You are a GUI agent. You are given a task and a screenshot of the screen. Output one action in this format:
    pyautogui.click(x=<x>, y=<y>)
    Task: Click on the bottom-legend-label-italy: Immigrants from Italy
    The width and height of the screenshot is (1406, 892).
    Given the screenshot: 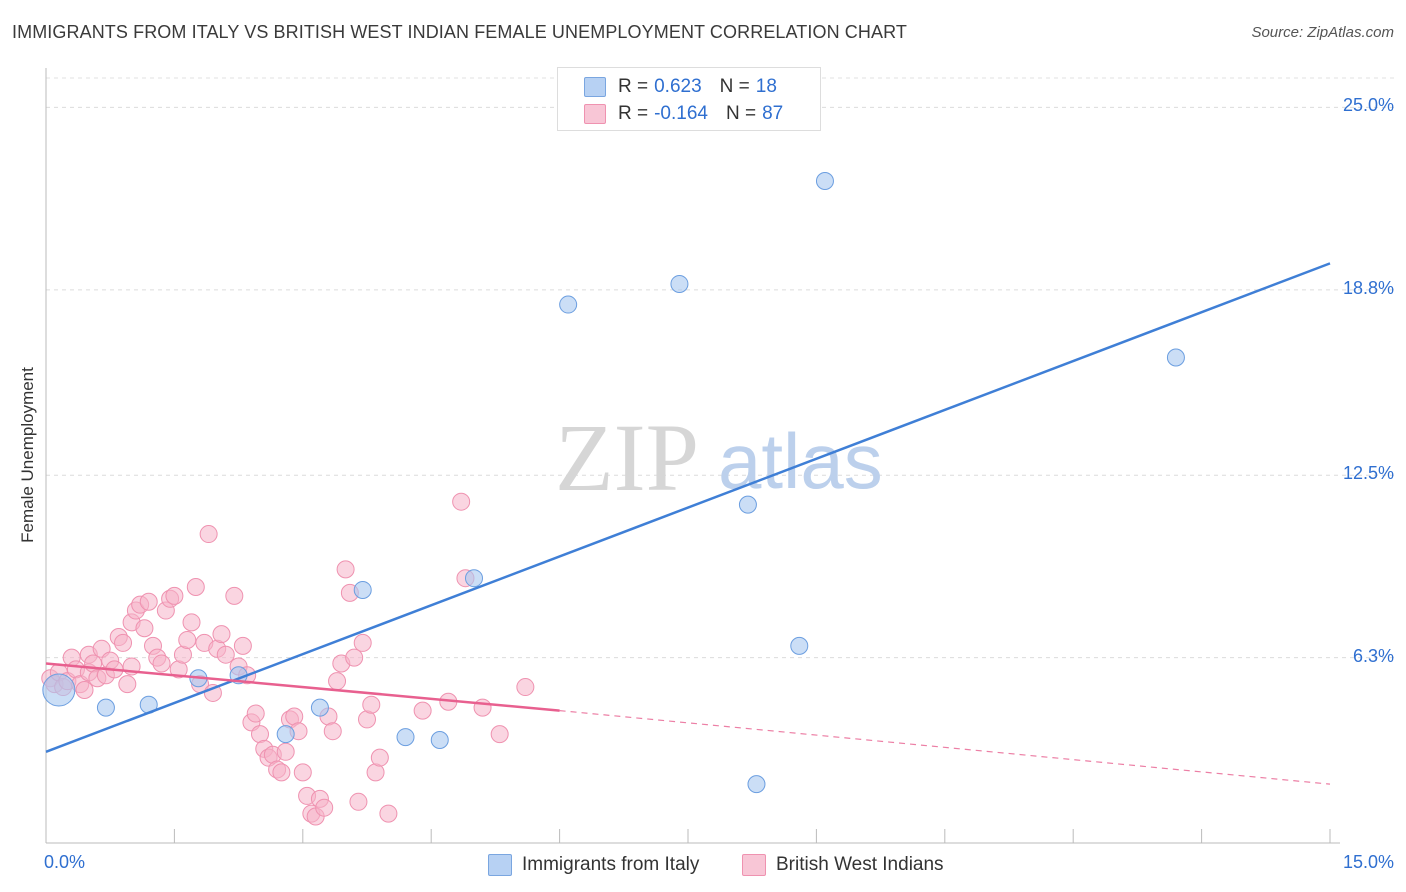 What is the action you would take?
    pyautogui.click(x=611, y=864)
    